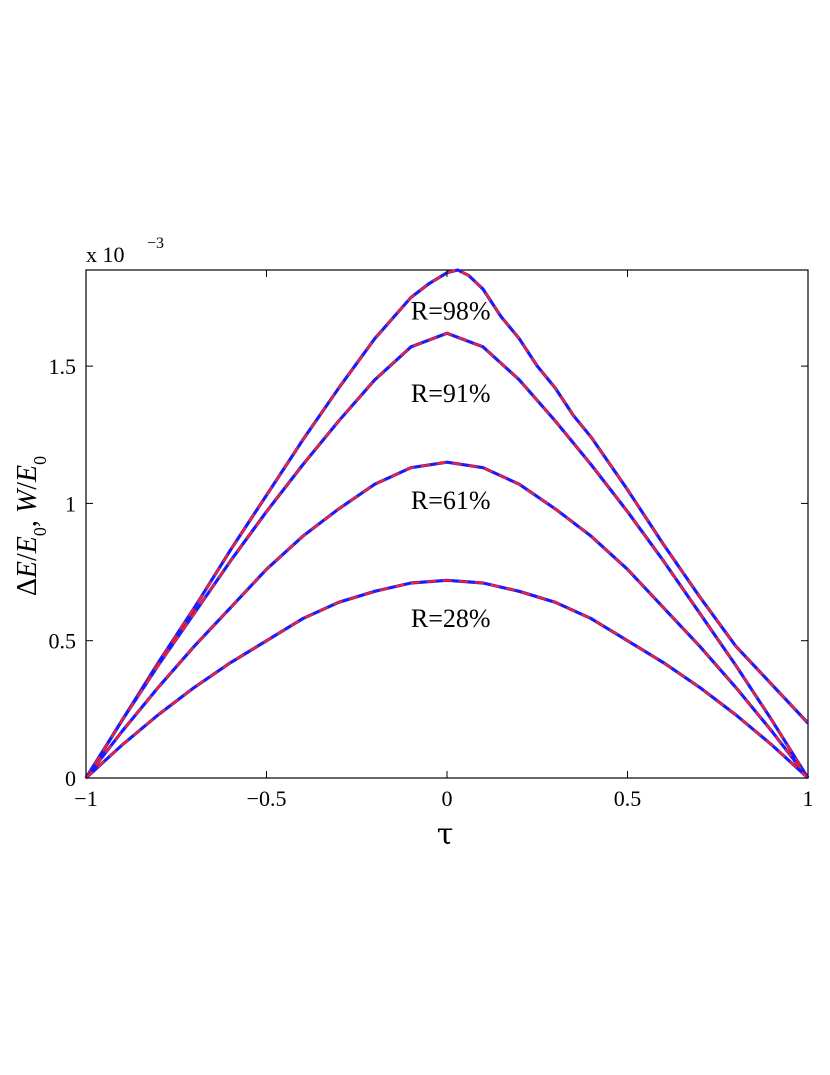 The height and width of the screenshot is (1075, 830). What do you see at coordinates (155, 243) in the screenshot?
I see `y-exponent-power: −3` at bounding box center [155, 243].